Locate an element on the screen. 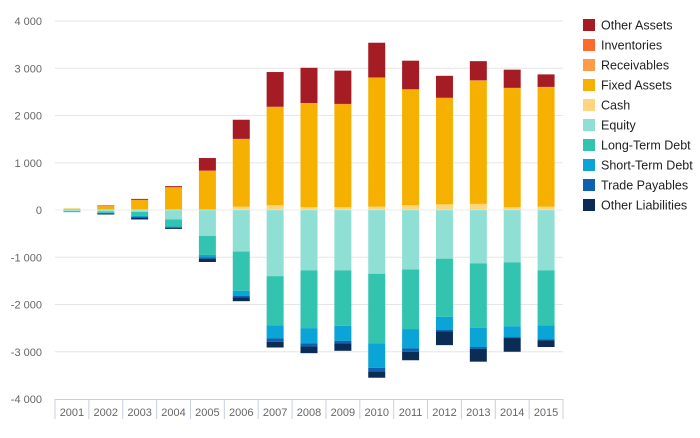 The image size is (700, 438). bar-segment-liability-trade-payables-2014 is located at coordinates (512, 338).